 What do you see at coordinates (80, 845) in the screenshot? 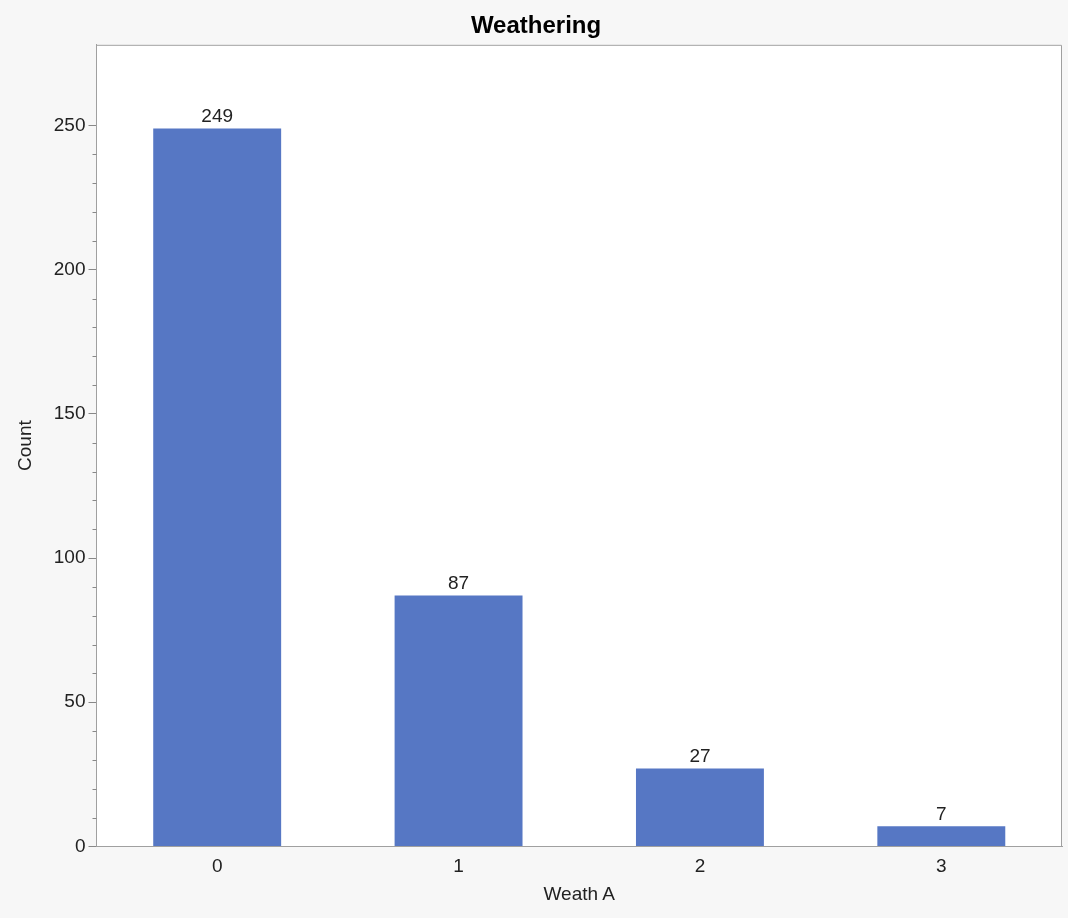
I see `y-tick-label: 0` at bounding box center [80, 845].